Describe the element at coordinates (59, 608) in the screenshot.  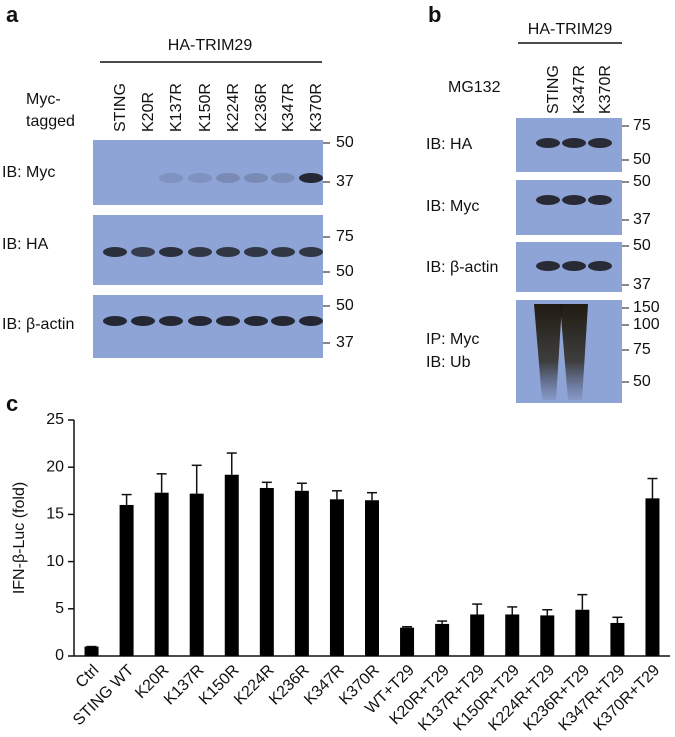
I see `y-tick-label: 5` at that location.